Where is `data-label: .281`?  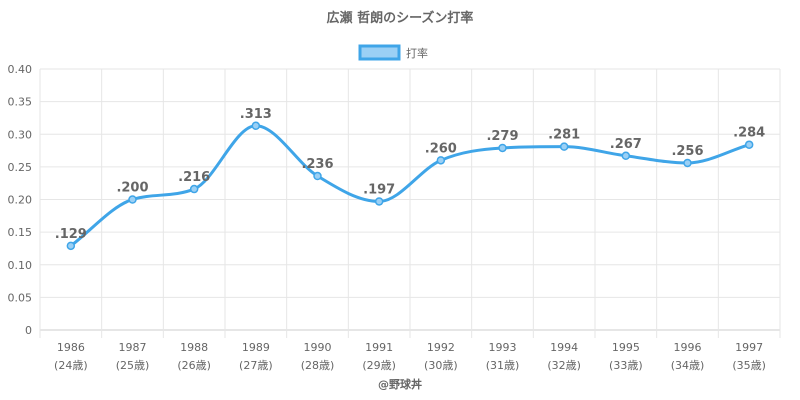
data-label: .281 is located at coordinates (564, 135).